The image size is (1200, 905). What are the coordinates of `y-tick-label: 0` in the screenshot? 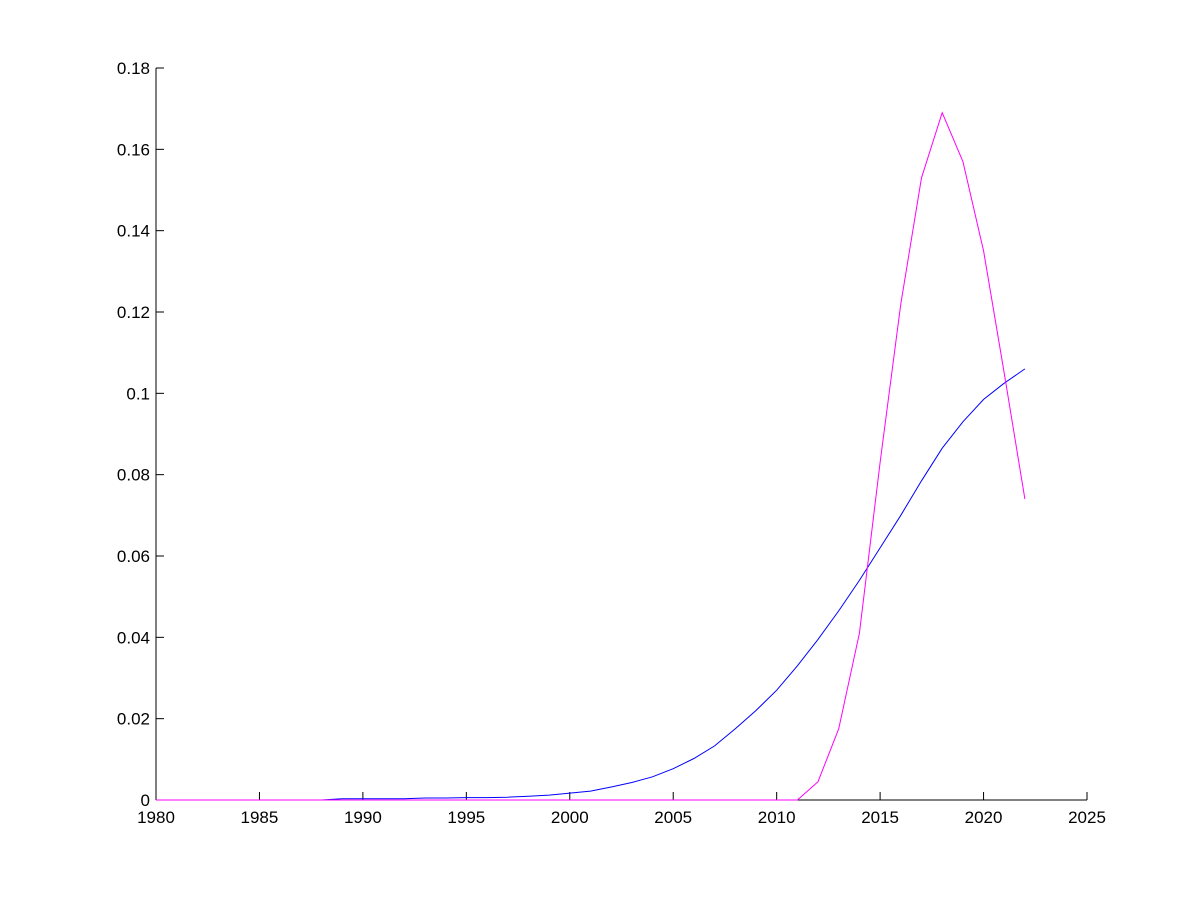 It's located at (145, 800).